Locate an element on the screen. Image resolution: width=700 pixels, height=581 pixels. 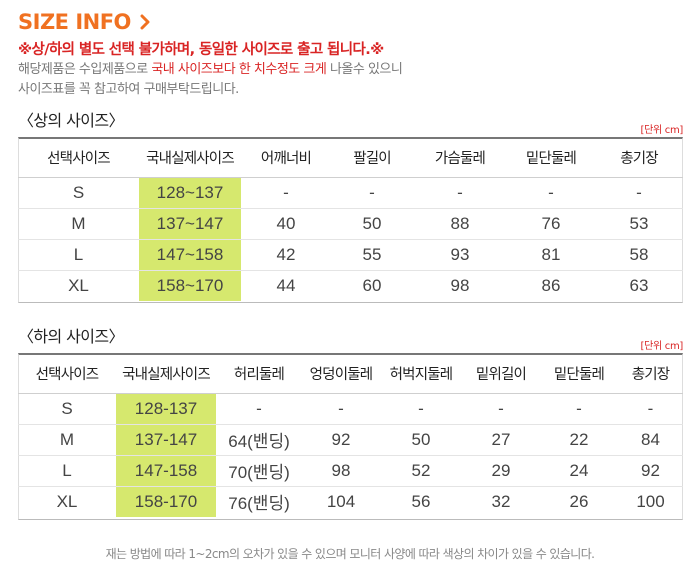
table-cell: 76 is located at coordinates (551, 224).